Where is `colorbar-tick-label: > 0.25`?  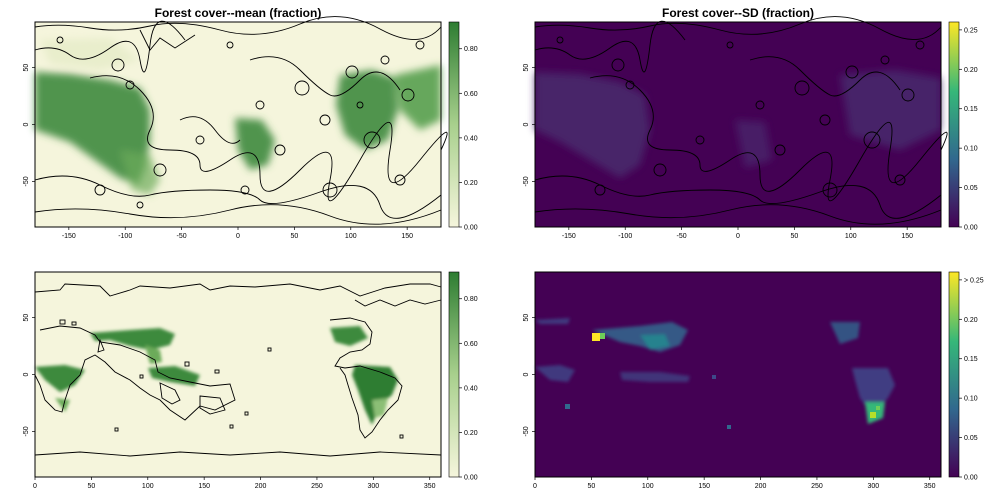
colorbar-tick-label: > 0.25 is located at coordinates (974, 280).